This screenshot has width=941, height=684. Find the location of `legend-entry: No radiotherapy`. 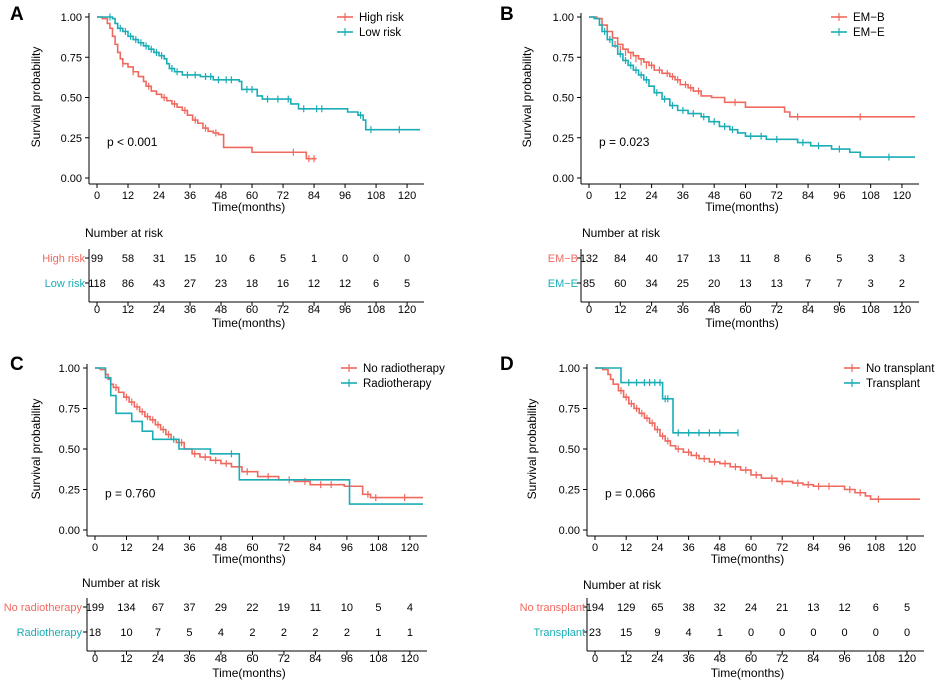

legend-entry: No radiotherapy is located at coordinates (393, 369).